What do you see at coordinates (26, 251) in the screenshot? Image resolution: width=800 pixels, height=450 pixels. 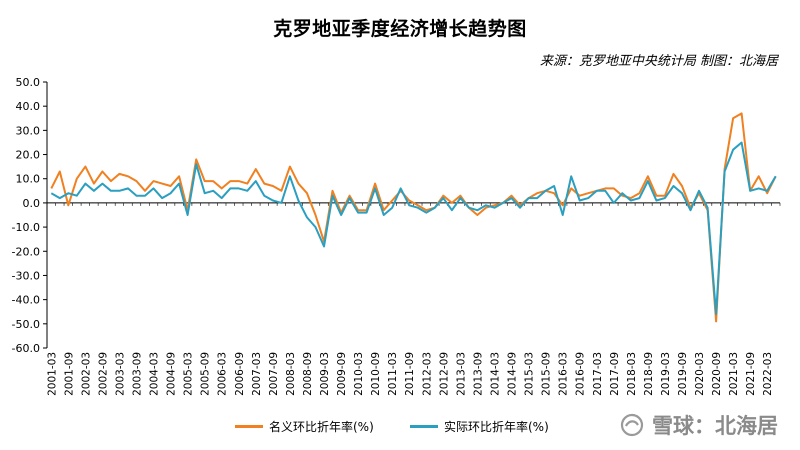 I see `y-tick-label: -20.0` at bounding box center [26, 251].